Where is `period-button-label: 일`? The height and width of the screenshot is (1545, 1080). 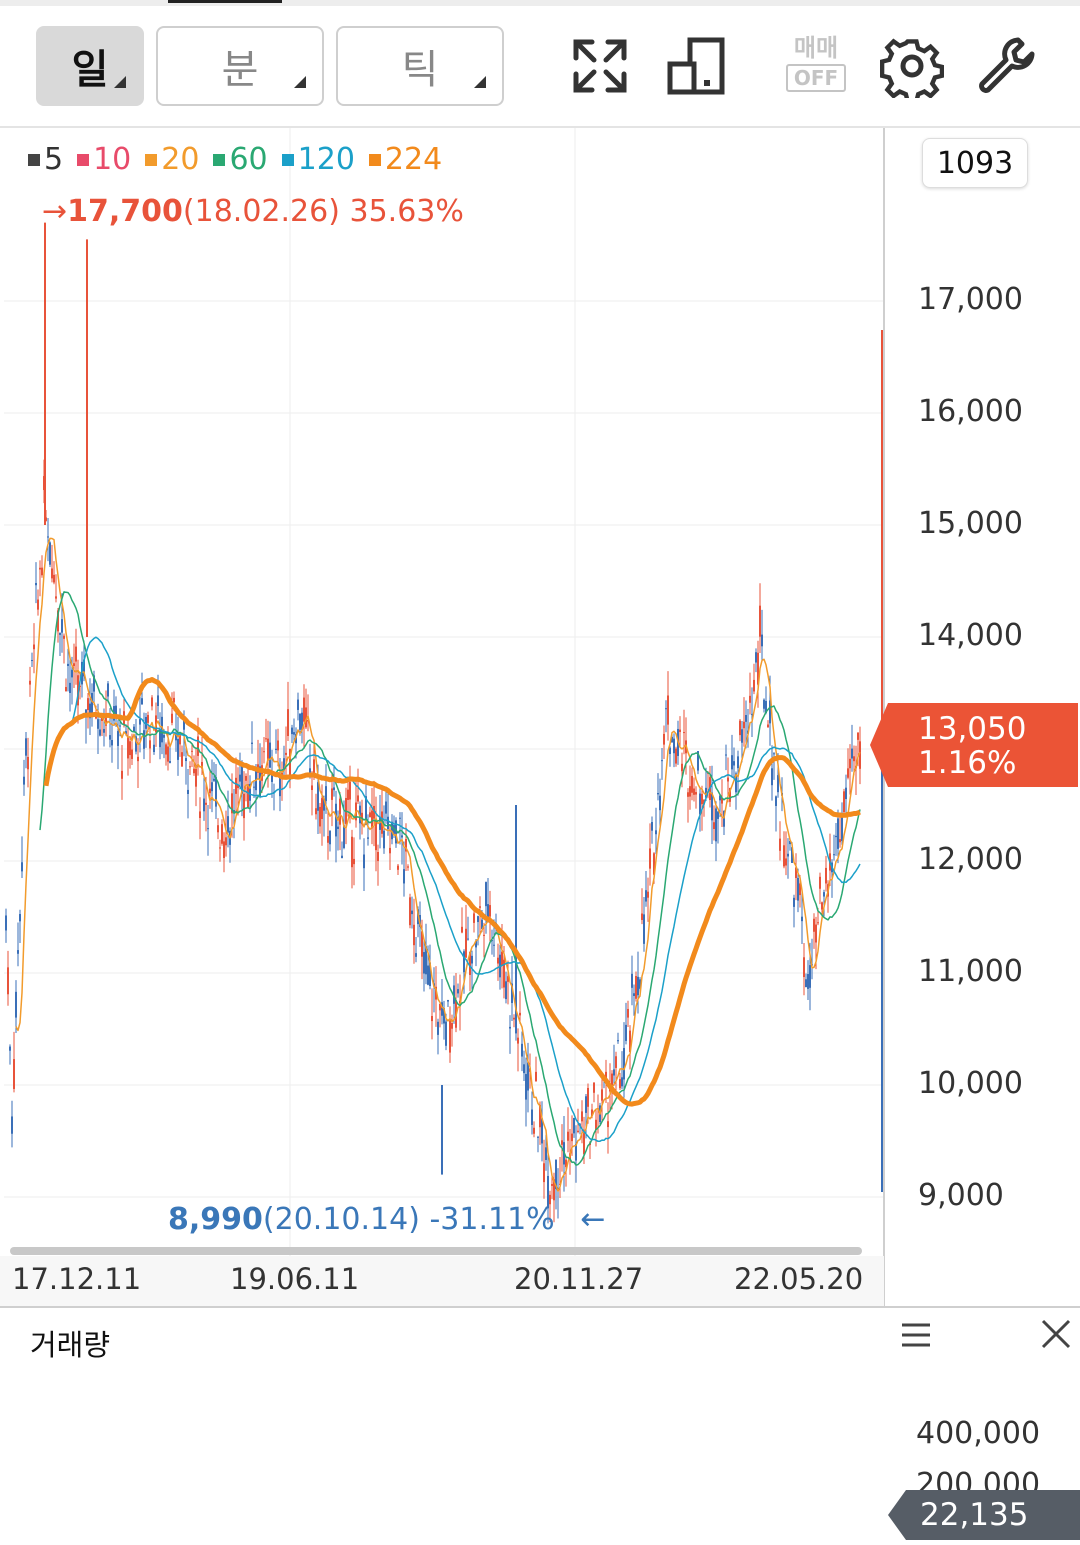
period-button-label: 일 is located at coordinates (90, 70).